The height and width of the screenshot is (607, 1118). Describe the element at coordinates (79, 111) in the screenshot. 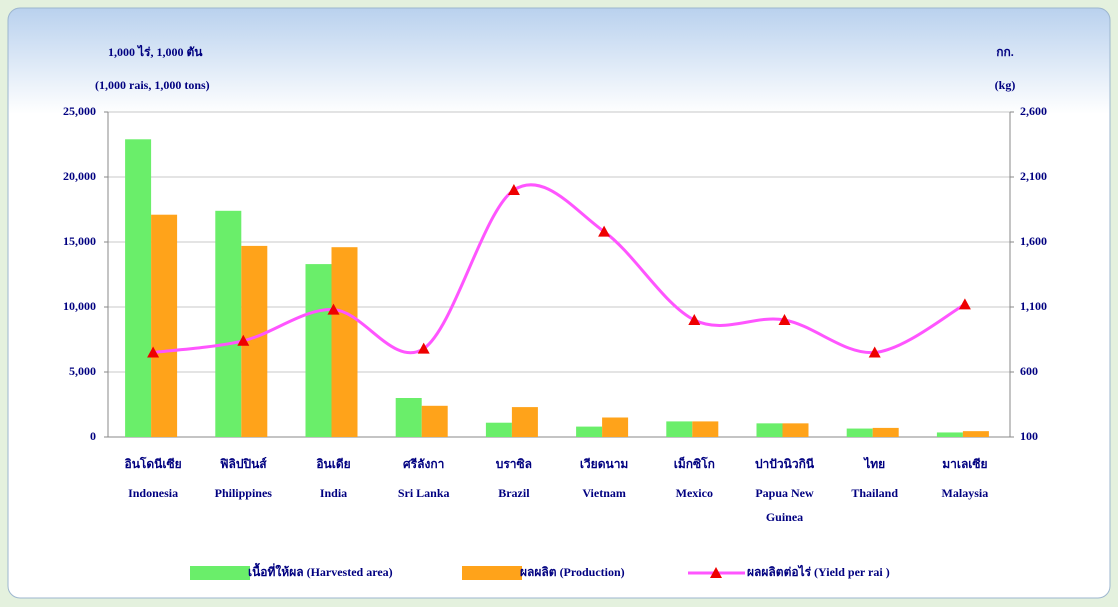

I see `y-tick-label: 25,000` at that location.